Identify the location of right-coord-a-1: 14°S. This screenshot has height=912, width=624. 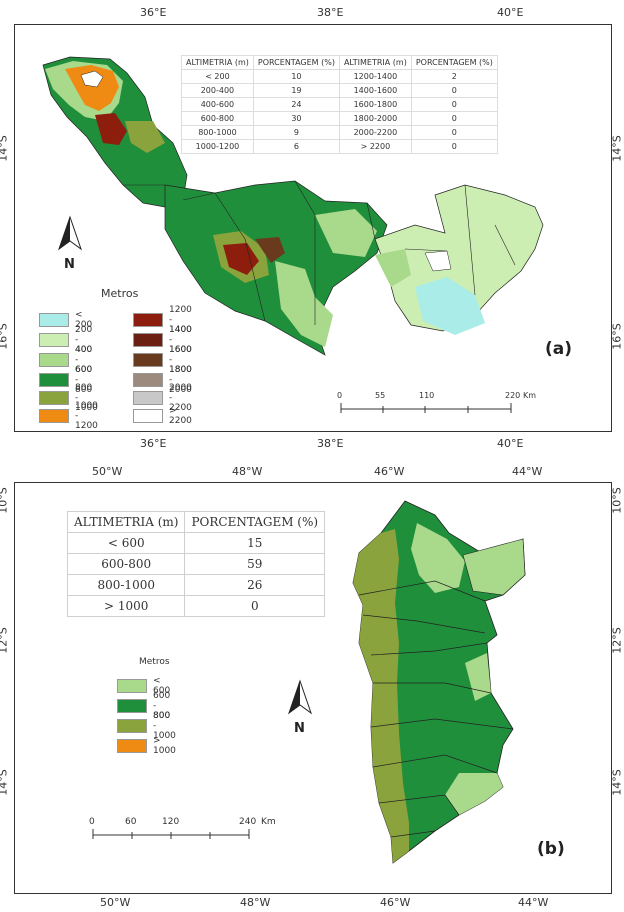
(617, 148).